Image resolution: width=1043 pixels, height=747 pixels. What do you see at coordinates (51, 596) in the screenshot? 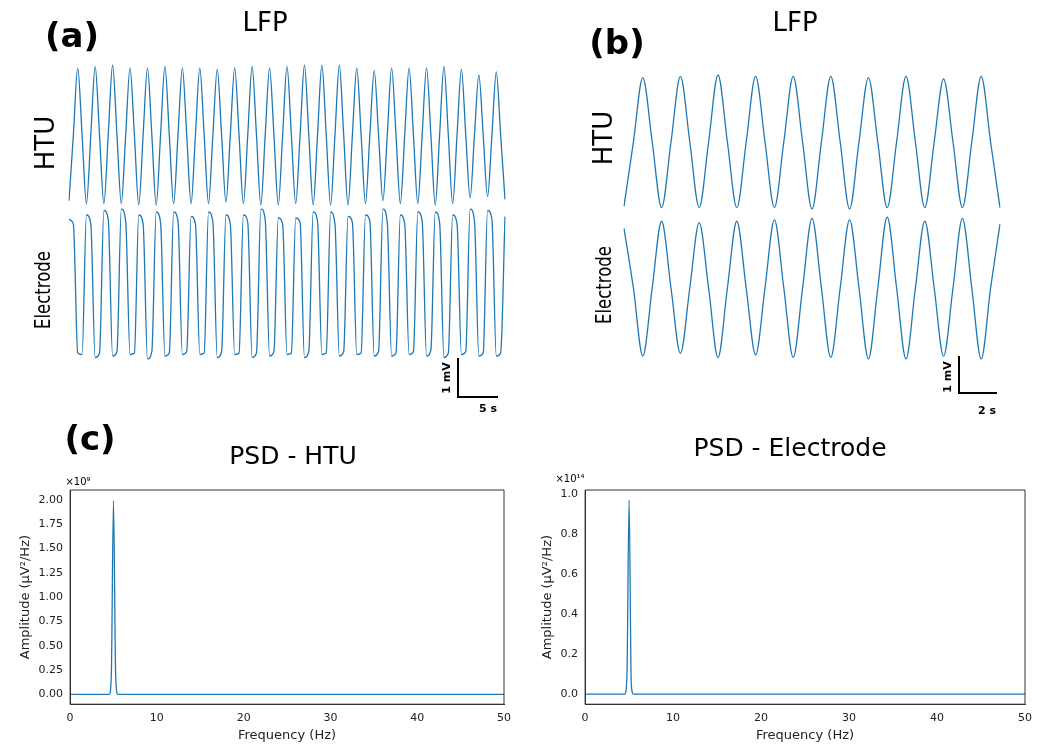
I see `y-tick-label: 1.00` at bounding box center [51, 596].